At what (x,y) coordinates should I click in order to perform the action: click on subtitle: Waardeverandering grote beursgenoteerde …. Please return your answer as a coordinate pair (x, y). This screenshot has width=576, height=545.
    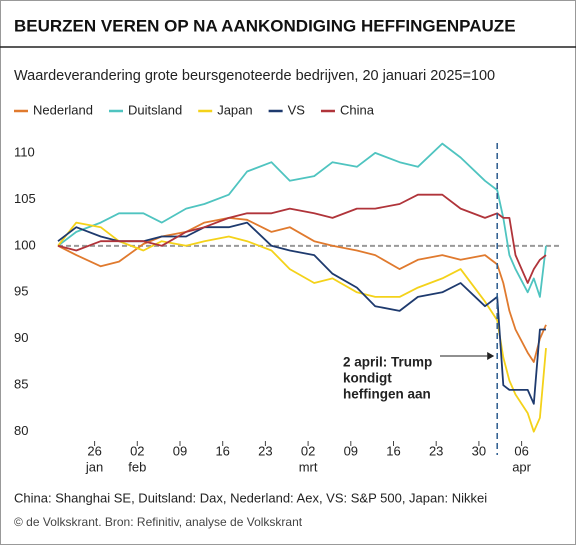
    Looking at the image, I should click on (254, 76).